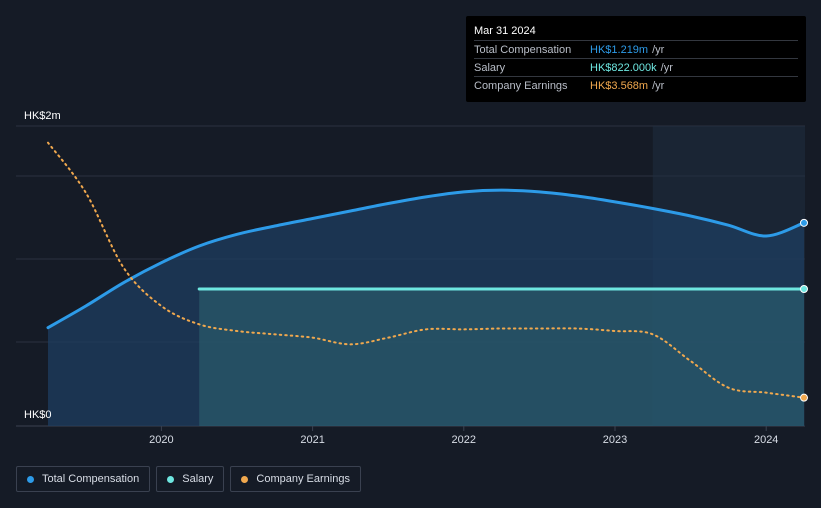 The image size is (821, 508). I want to click on legend-label: Total Compensation, so click(91, 479).